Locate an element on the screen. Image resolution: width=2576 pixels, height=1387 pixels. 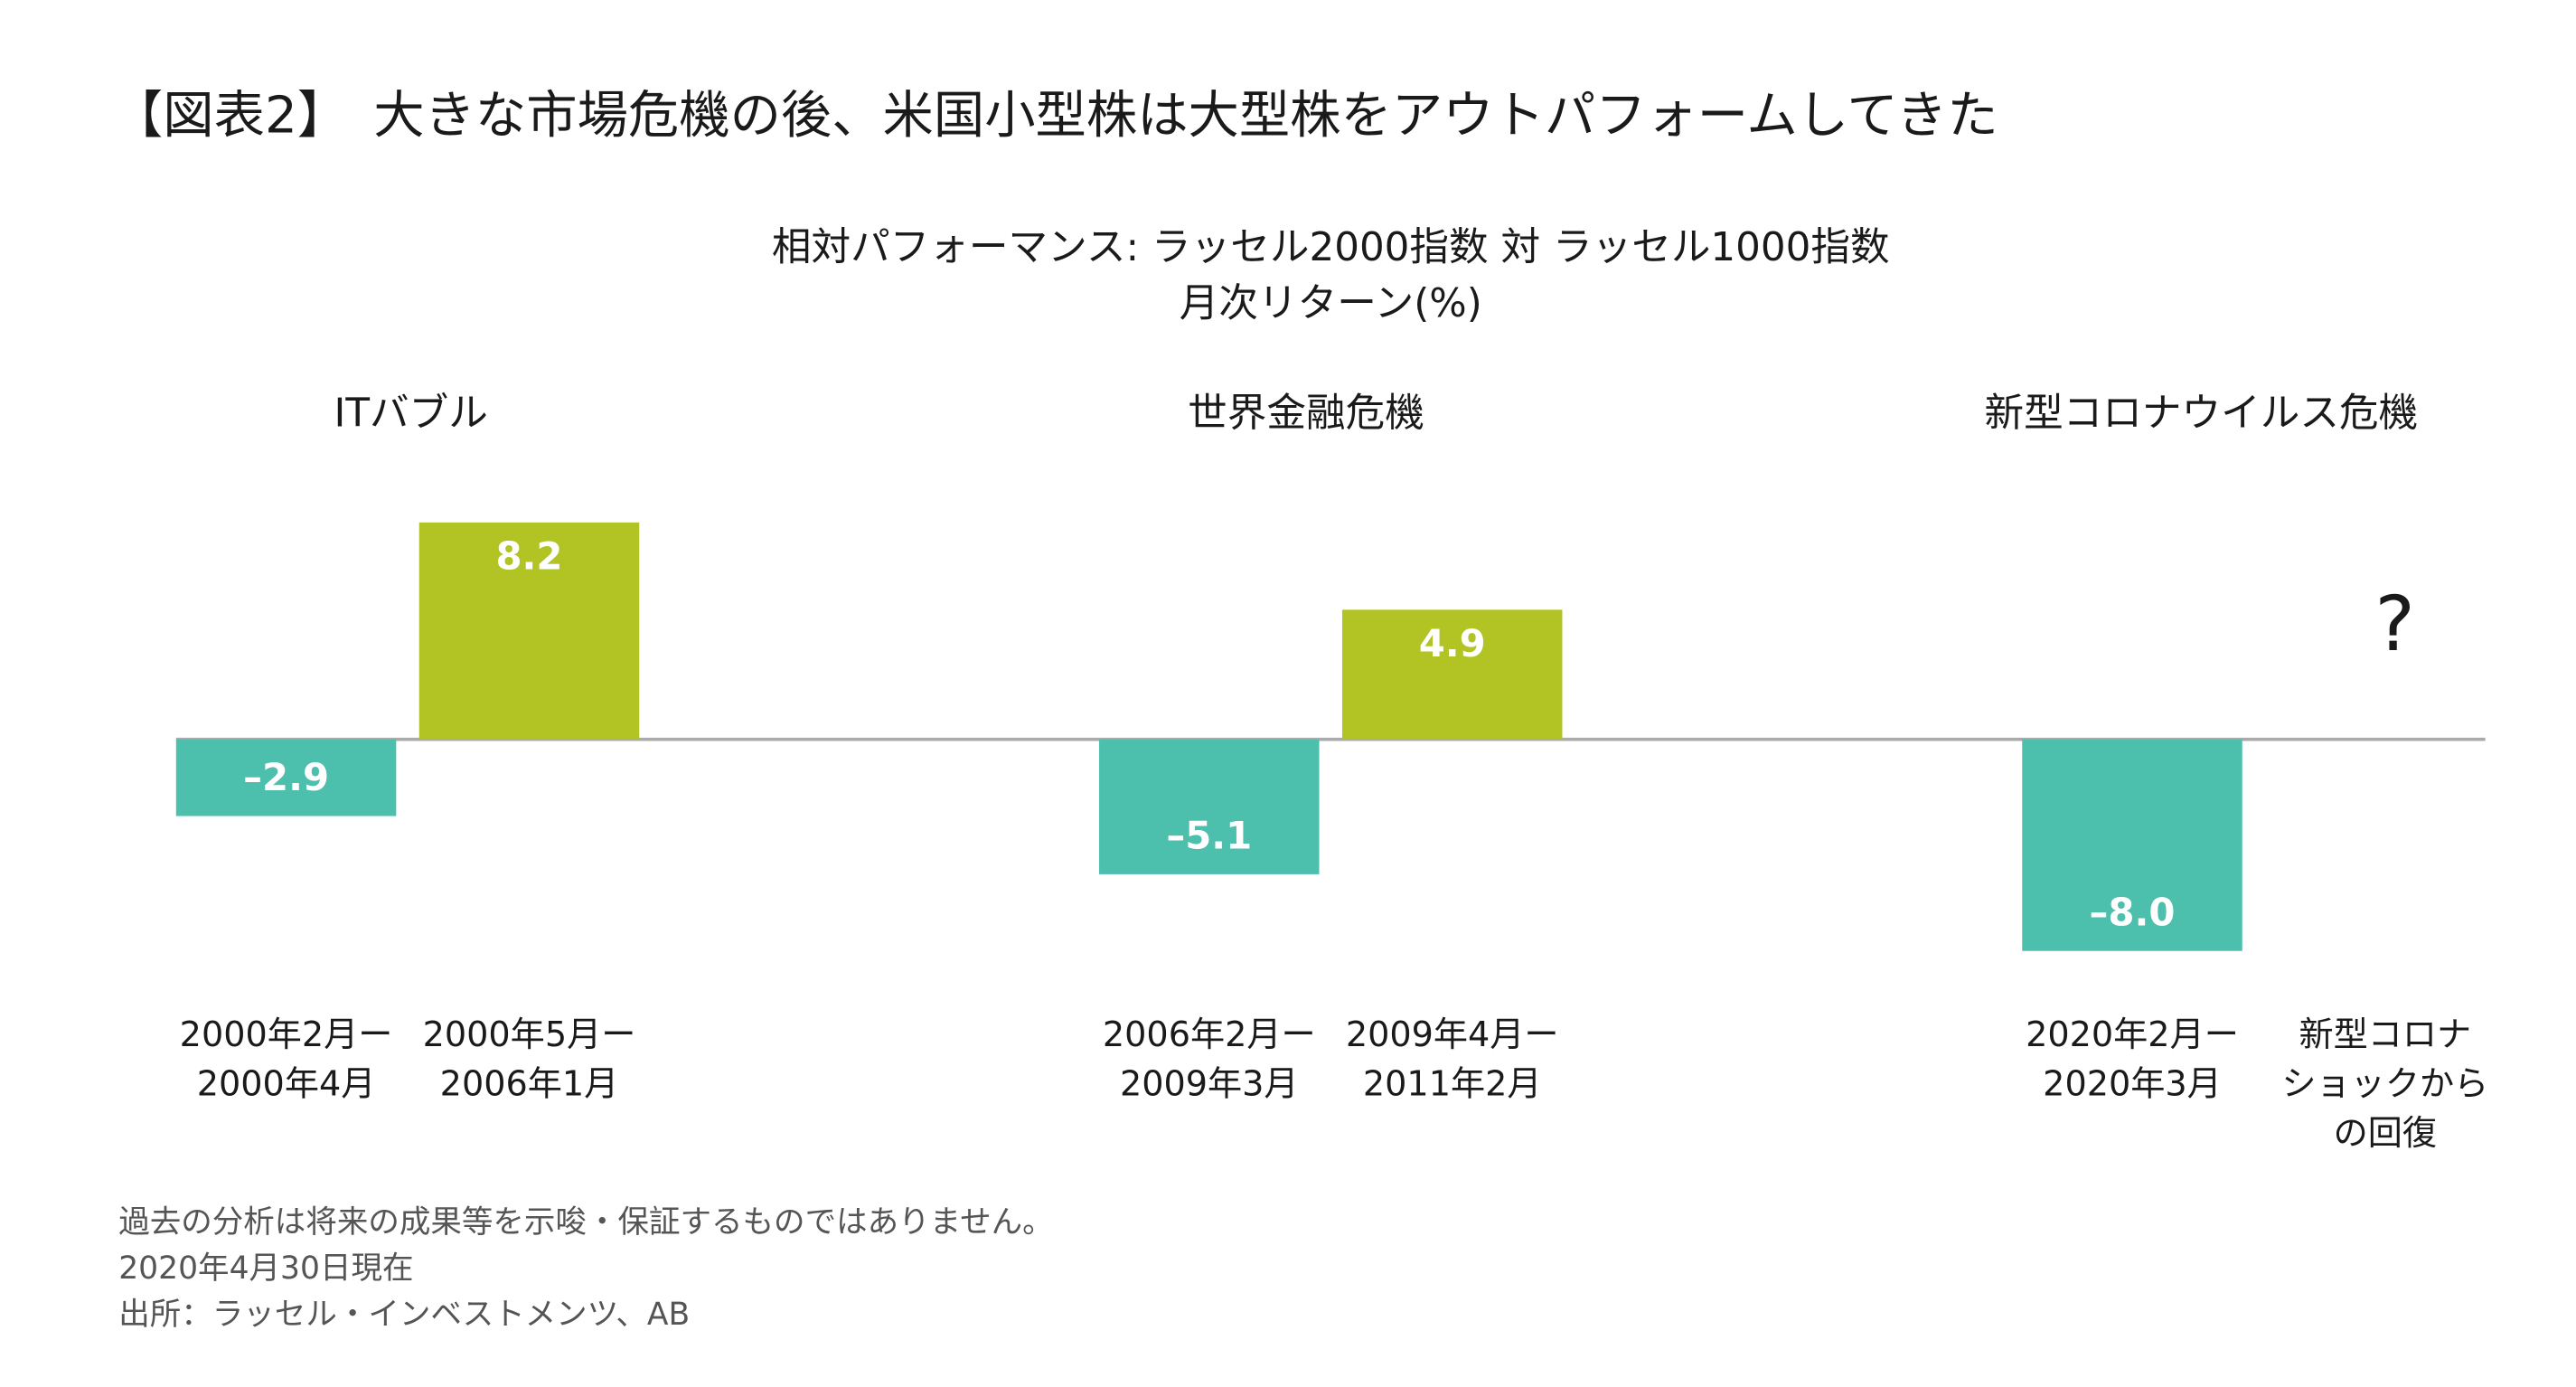
x-tick-label: ショックから is located at coordinates (2385, 1084).